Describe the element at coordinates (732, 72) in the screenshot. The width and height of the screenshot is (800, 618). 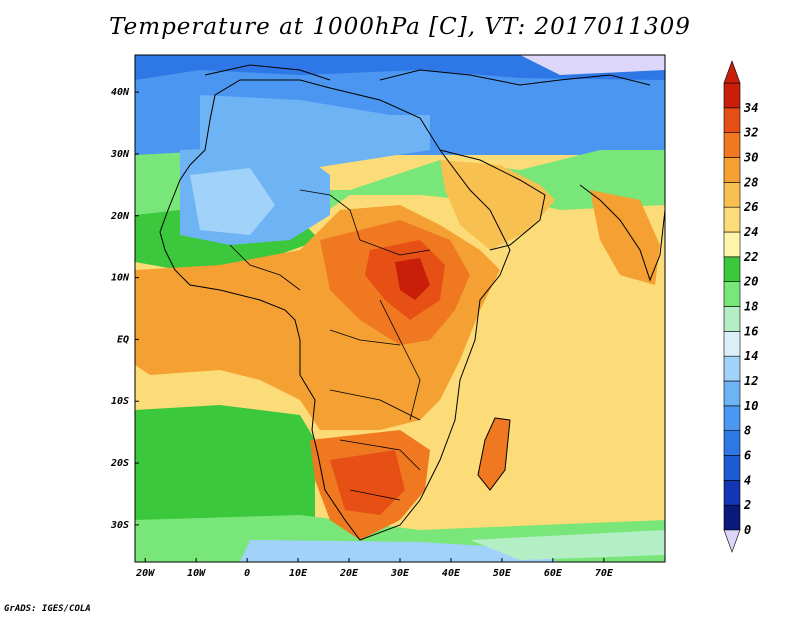
I see `colorbar-over-arrow` at that location.